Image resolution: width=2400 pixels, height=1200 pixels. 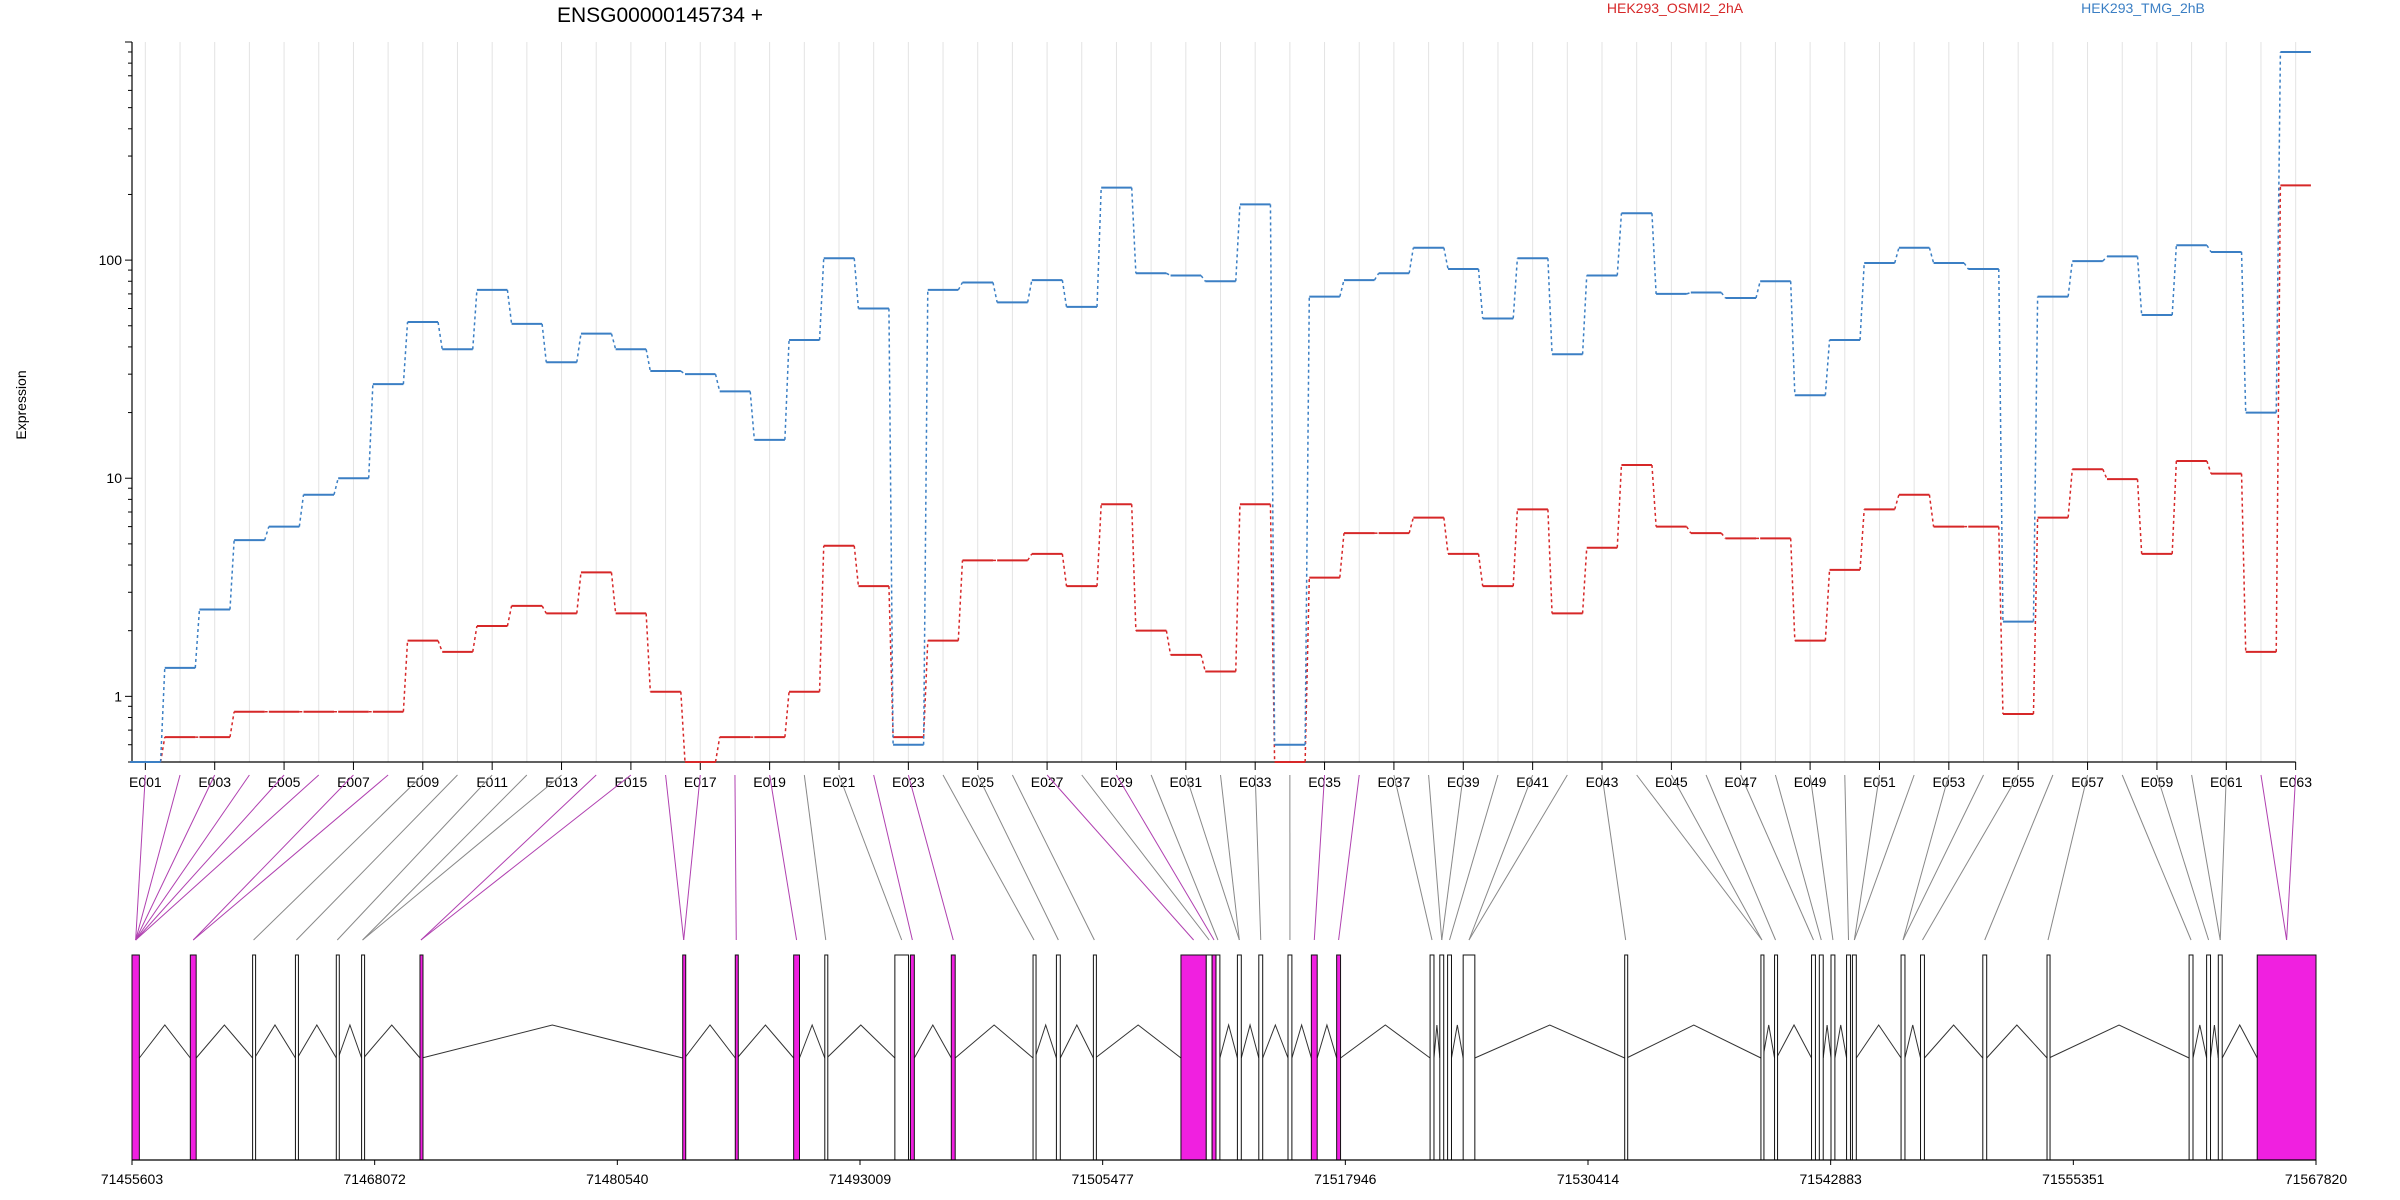 I want to click on x-tick-label: E037, so click(x=1394, y=782).